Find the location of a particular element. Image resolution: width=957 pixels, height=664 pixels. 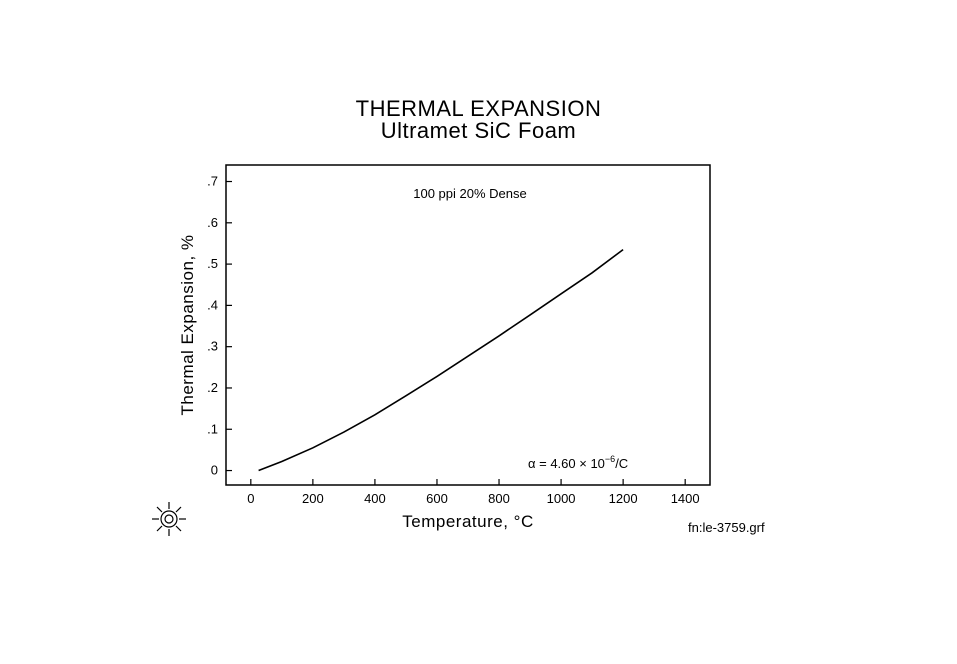

alpha-annotation: α = 4.60 × 10−6/C is located at coordinates (578, 462).